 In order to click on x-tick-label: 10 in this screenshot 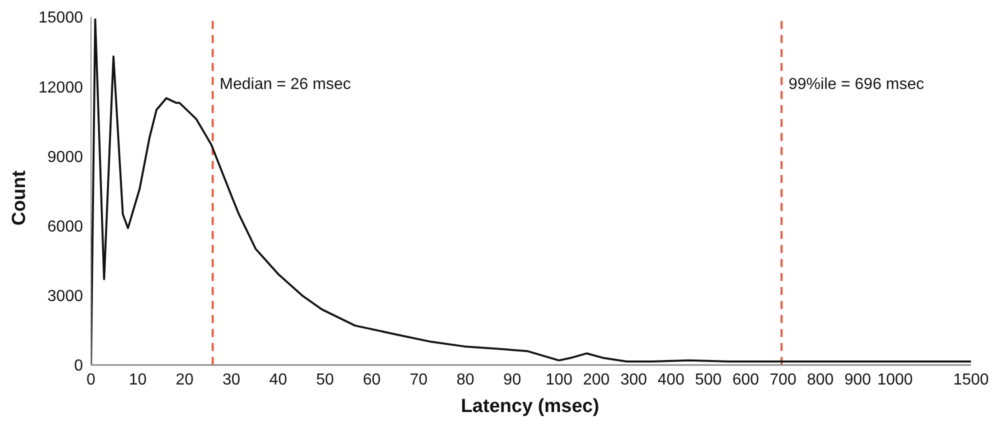, I will do `click(137, 379)`.